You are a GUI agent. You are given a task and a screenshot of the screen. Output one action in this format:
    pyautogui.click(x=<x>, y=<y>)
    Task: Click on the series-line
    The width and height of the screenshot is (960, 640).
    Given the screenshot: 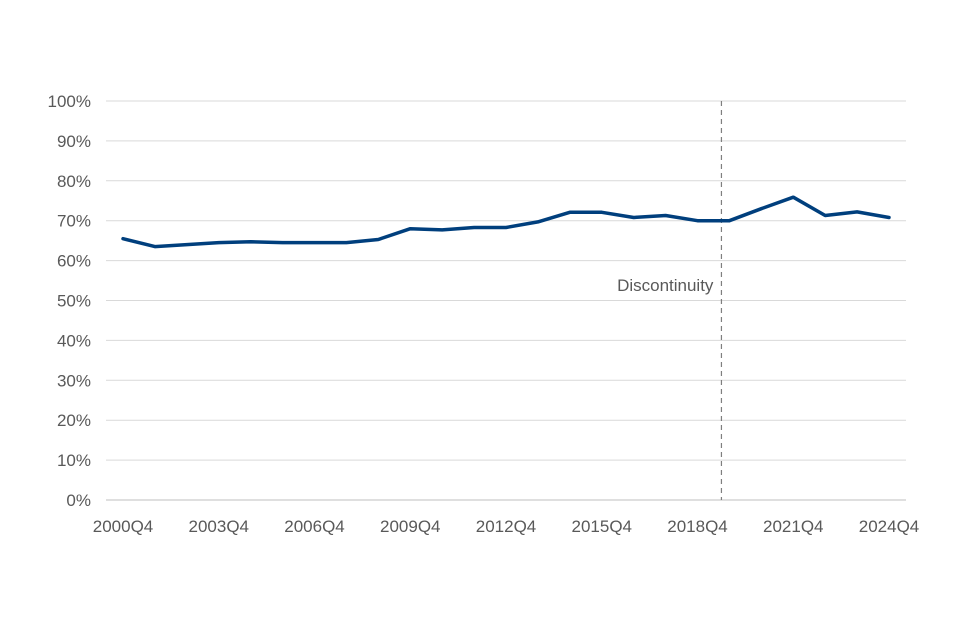 What is the action you would take?
    pyautogui.click(x=506, y=222)
    